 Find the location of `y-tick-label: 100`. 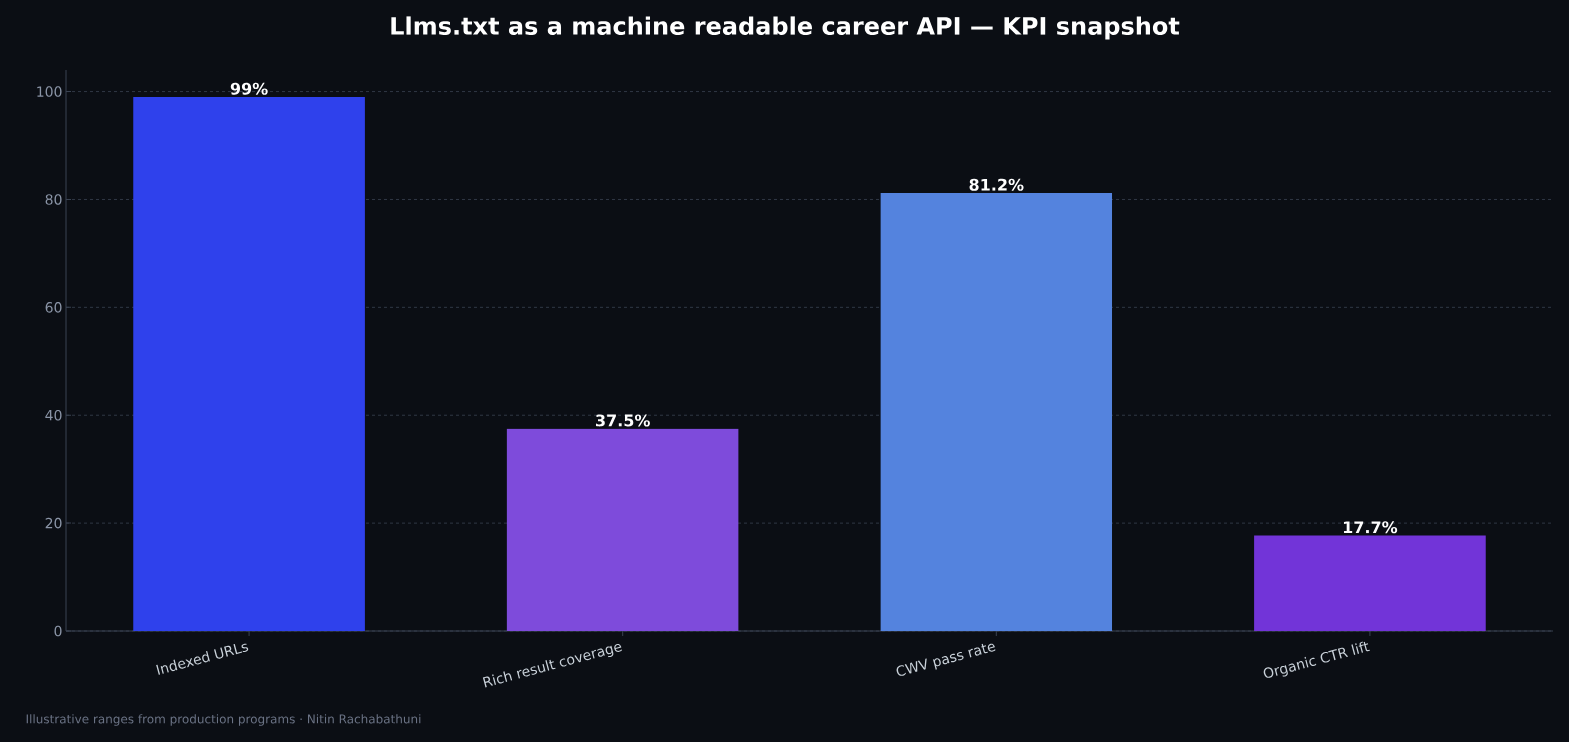

y-tick-label: 100 is located at coordinates (49, 91).